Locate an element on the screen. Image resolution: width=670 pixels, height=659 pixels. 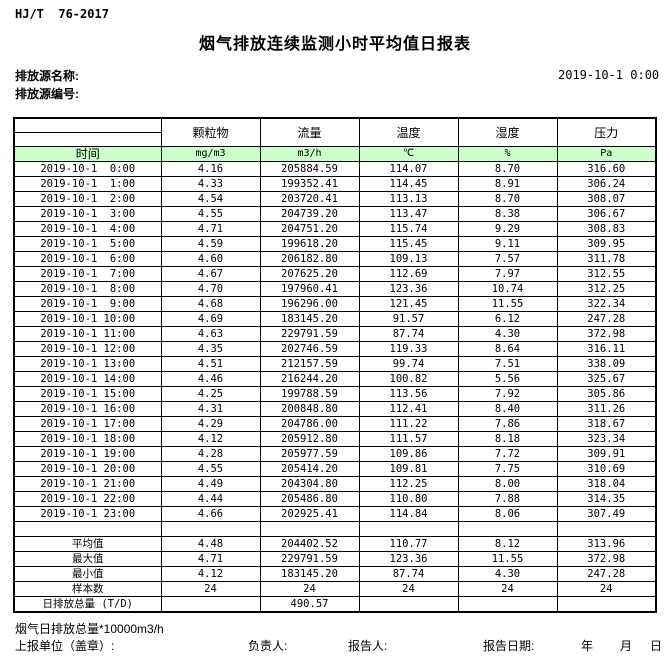
value-cell: 204739.20 is located at coordinates (309, 214).